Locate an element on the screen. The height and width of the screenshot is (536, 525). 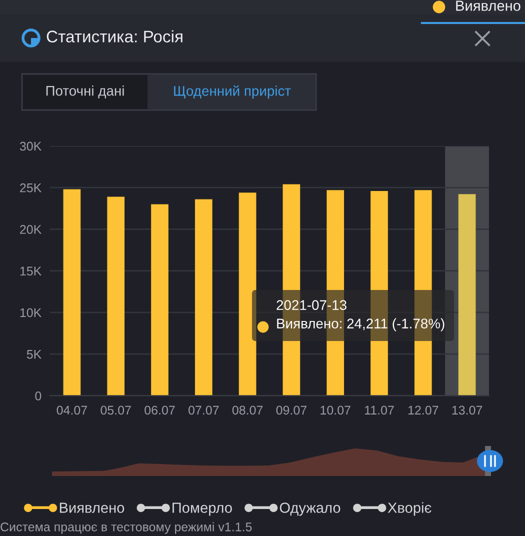
x-tick-label: 06.07 is located at coordinates (159, 410).